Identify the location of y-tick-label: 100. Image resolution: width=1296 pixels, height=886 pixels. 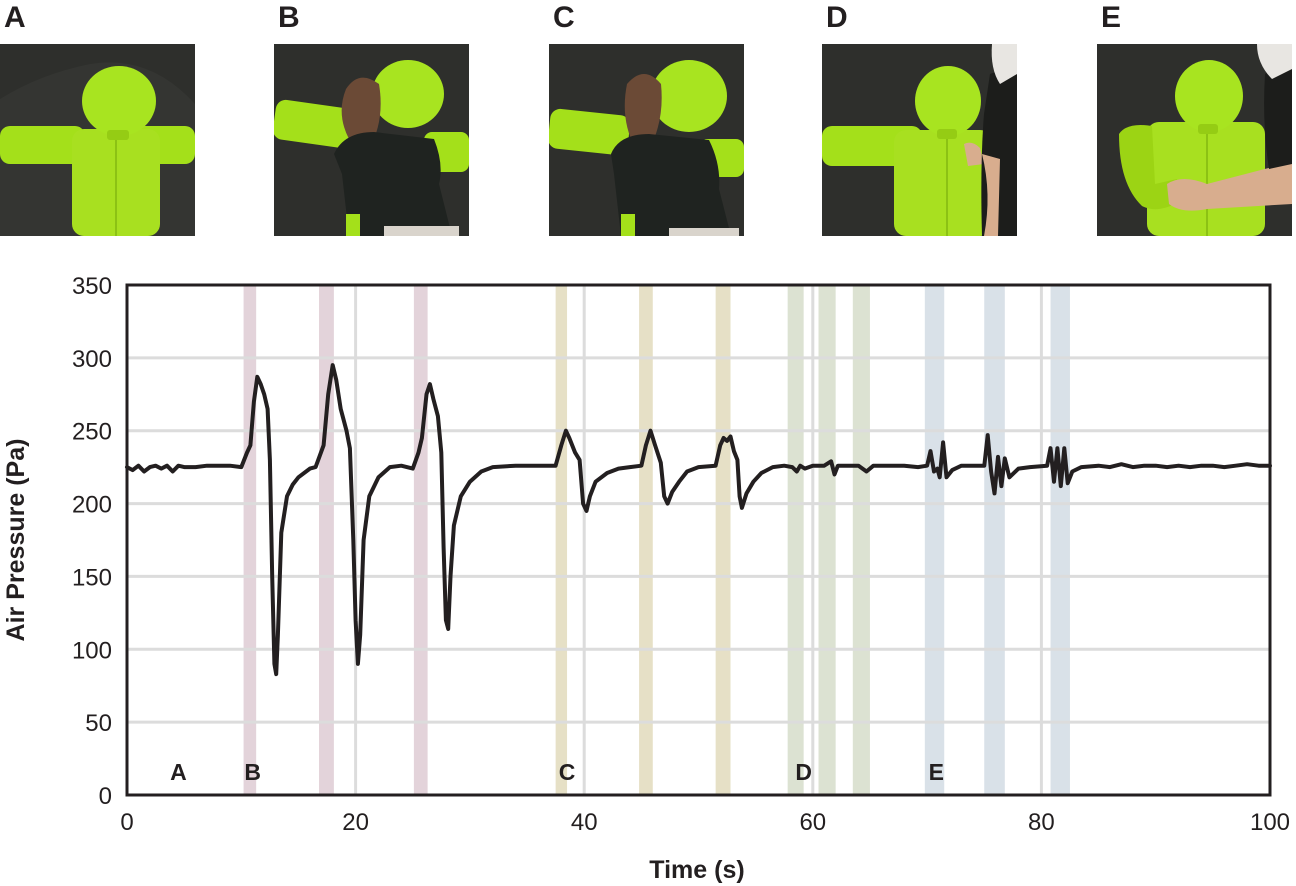
(92, 650).